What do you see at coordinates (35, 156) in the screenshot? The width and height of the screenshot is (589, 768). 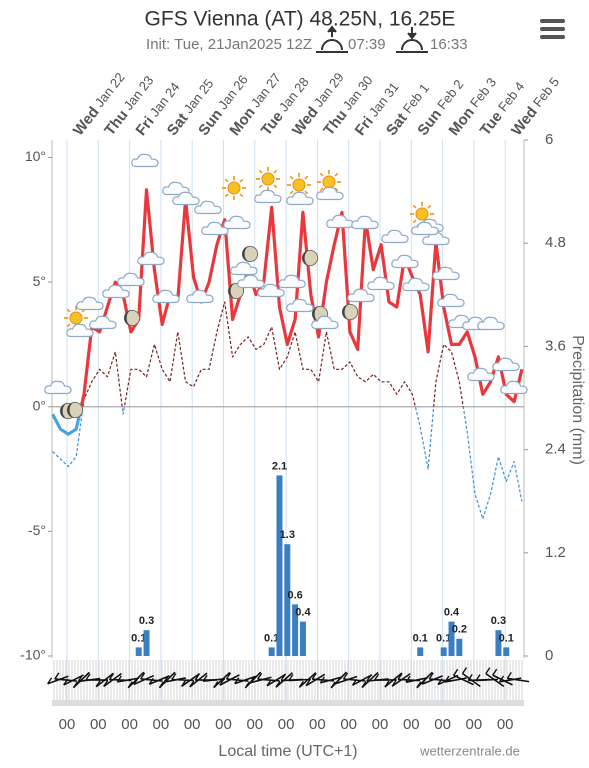 I see `y-tick-label: 10°` at bounding box center [35, 156].